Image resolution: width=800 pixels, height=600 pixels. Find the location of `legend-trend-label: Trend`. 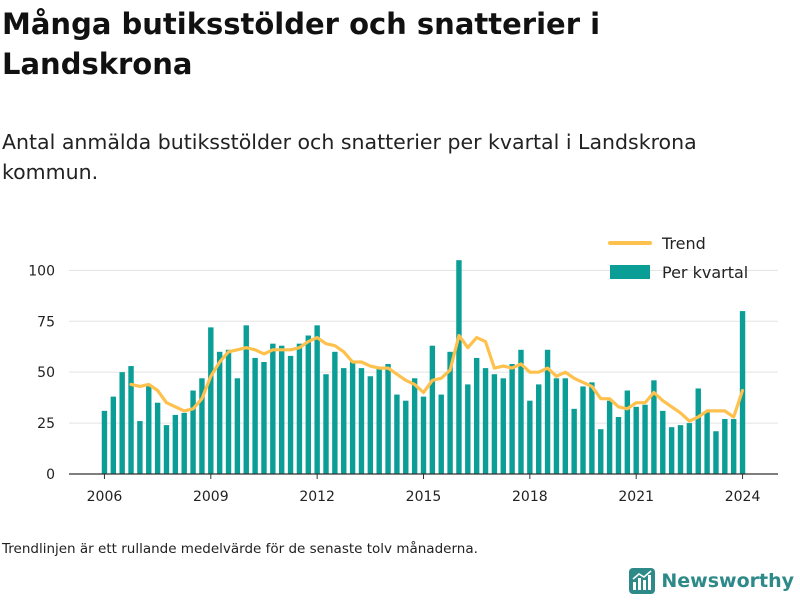

legend-trend-label: Trend is located at coordinates (683, 243).